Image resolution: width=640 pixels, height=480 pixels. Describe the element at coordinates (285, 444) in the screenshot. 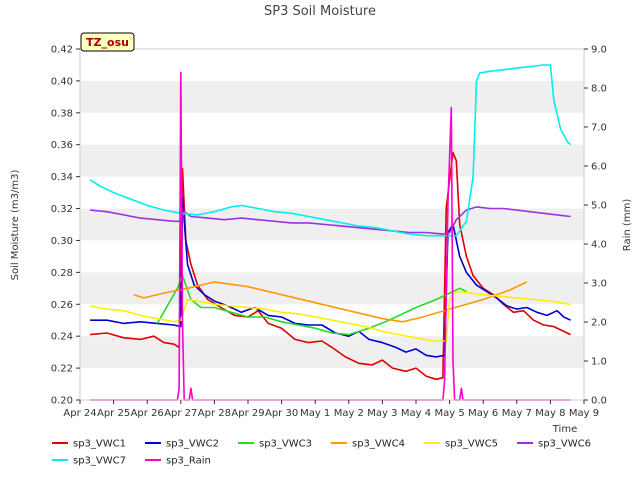

I see `legend-label: sp3_VWC3` at that location.